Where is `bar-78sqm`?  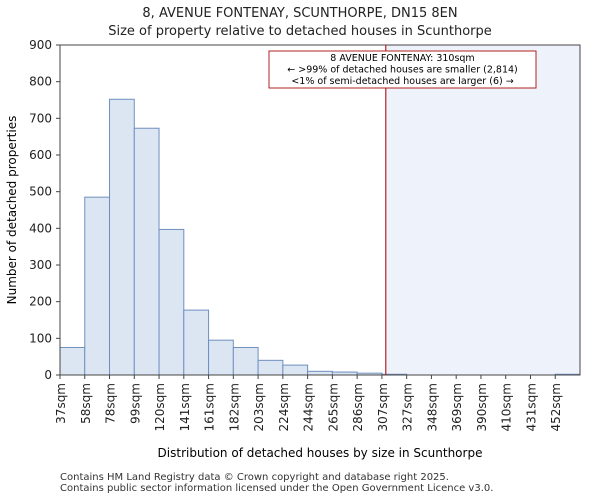 bar-78sqm is located at coordinates (122, 237).